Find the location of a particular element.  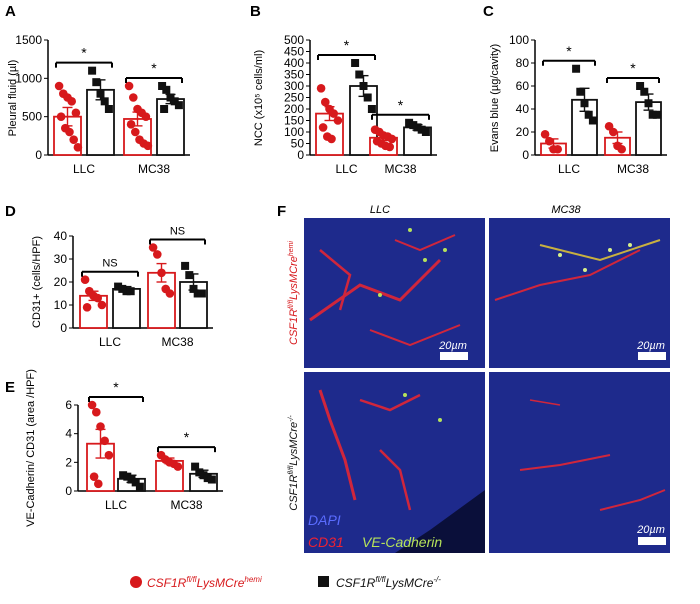

y-tick-label: 500 is located at coordinates (32, 117).